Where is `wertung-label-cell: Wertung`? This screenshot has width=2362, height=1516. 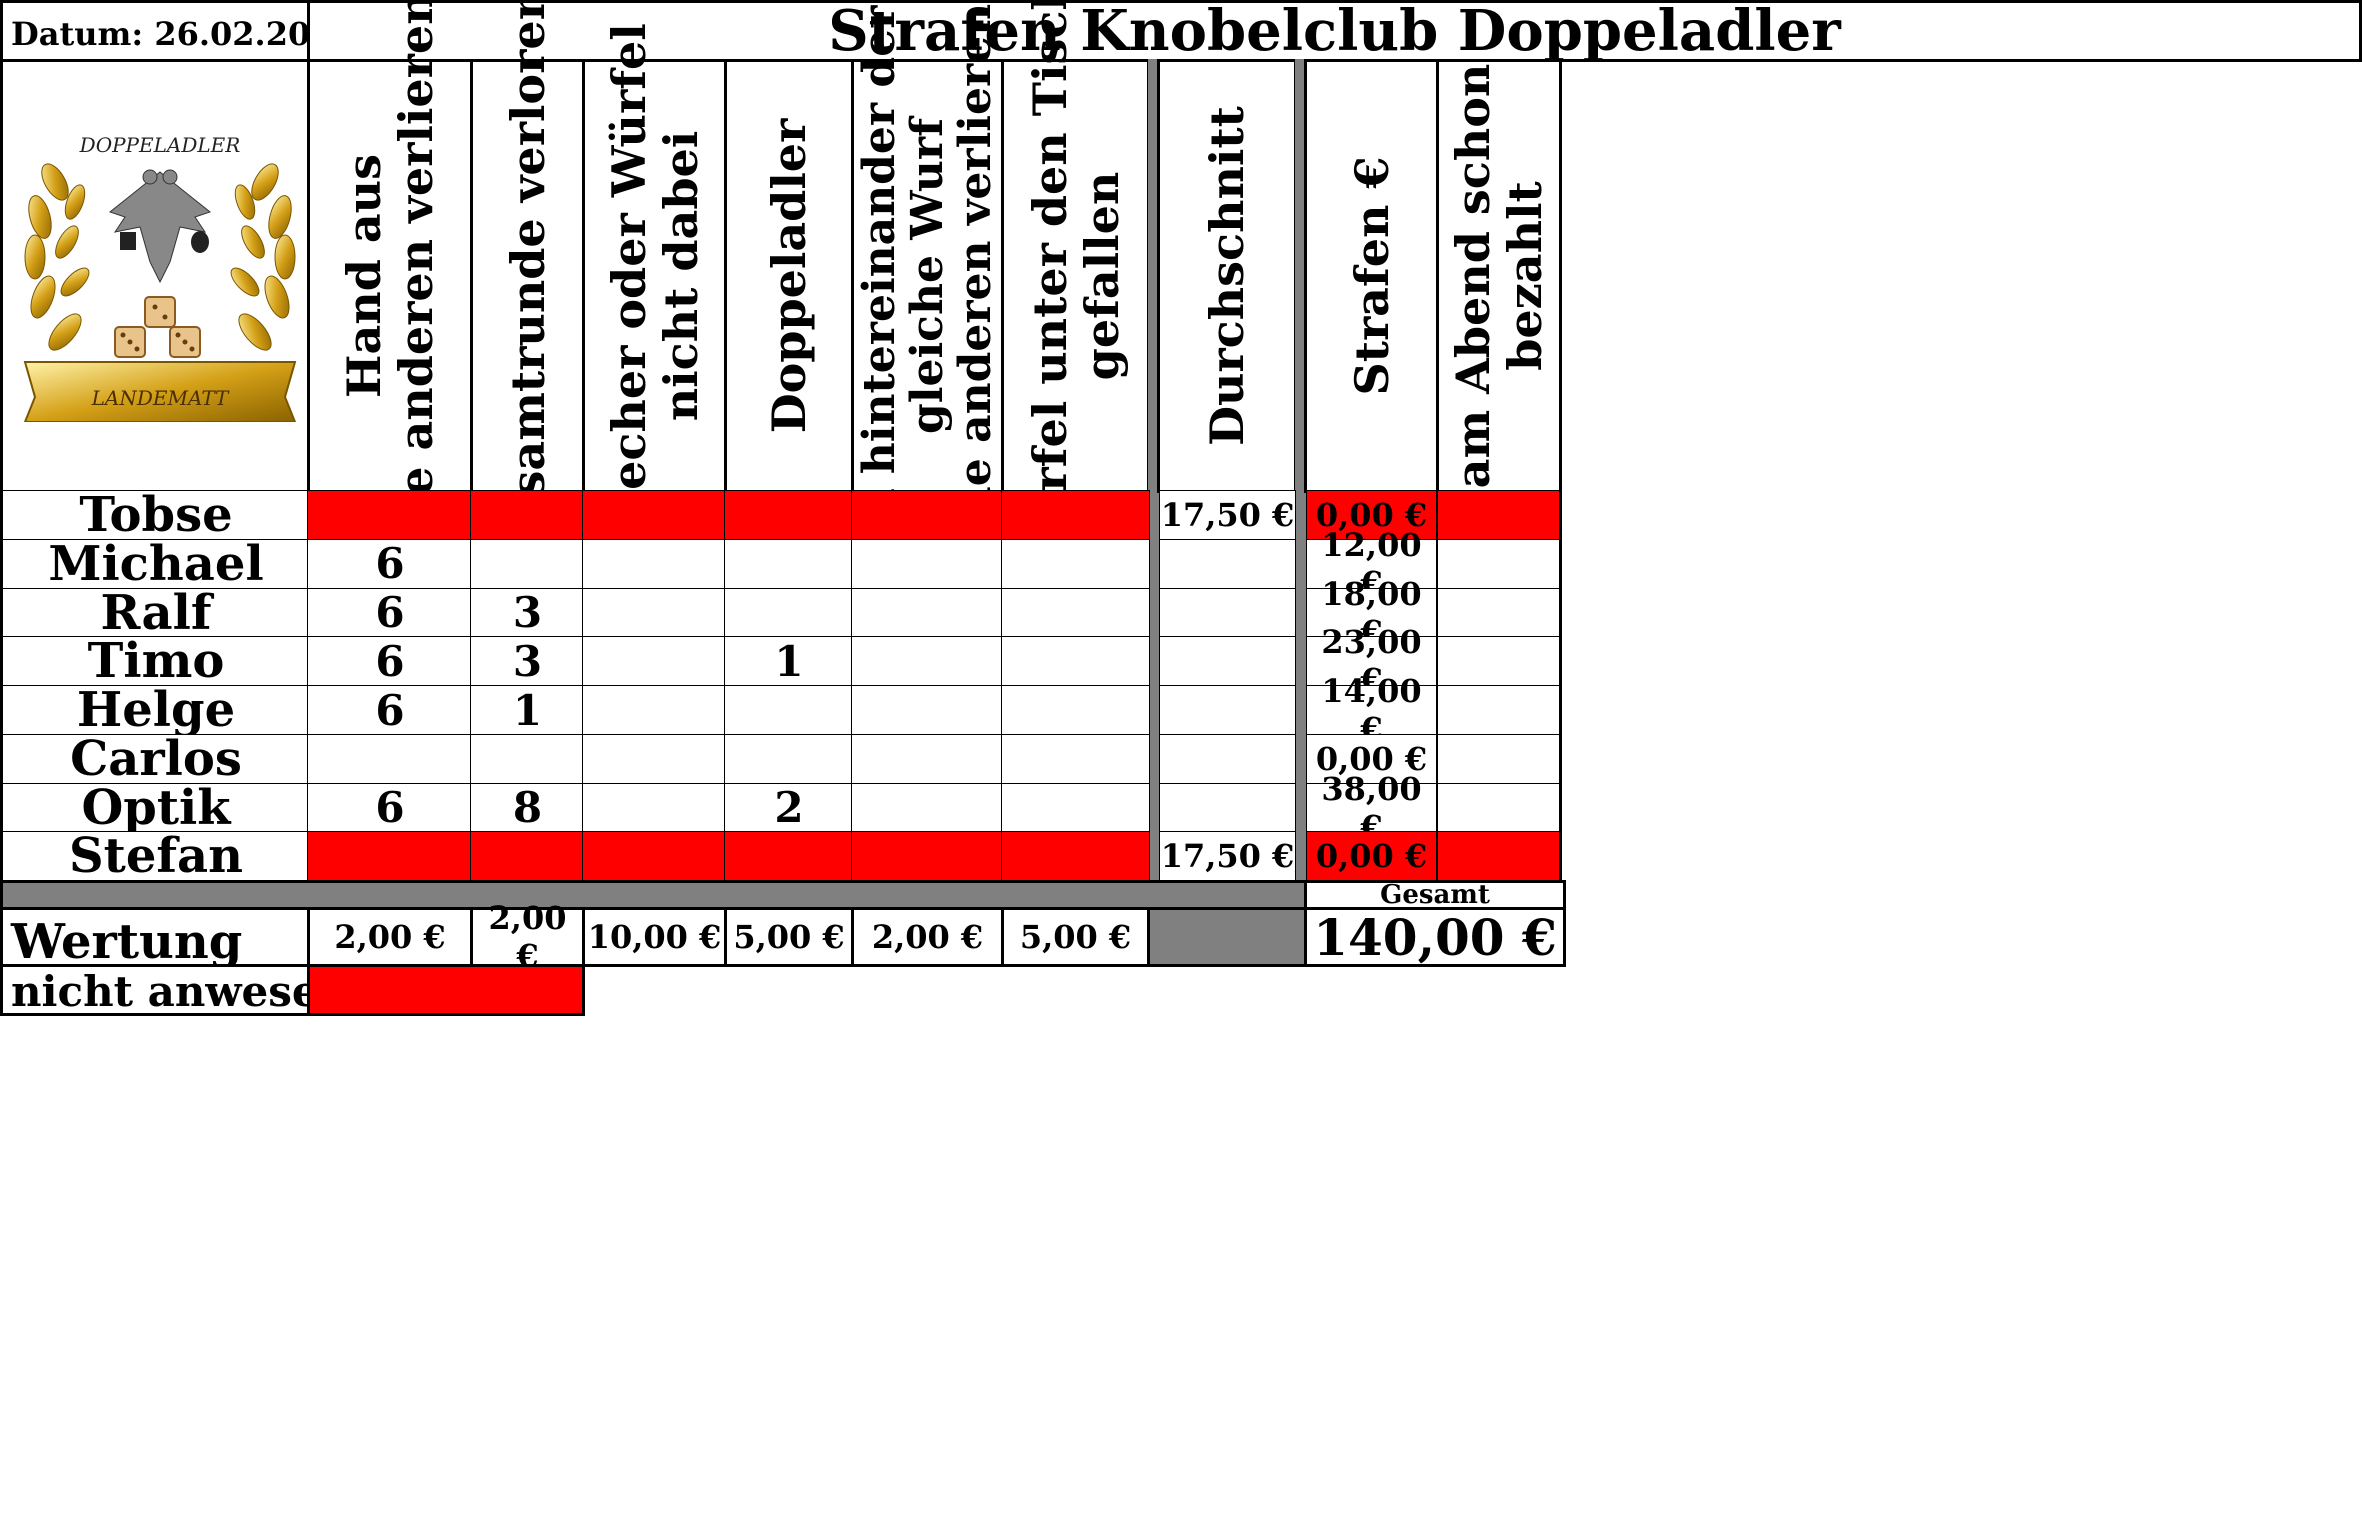 wertung-label-cell: Wertung is located at coordinates (155, 938).